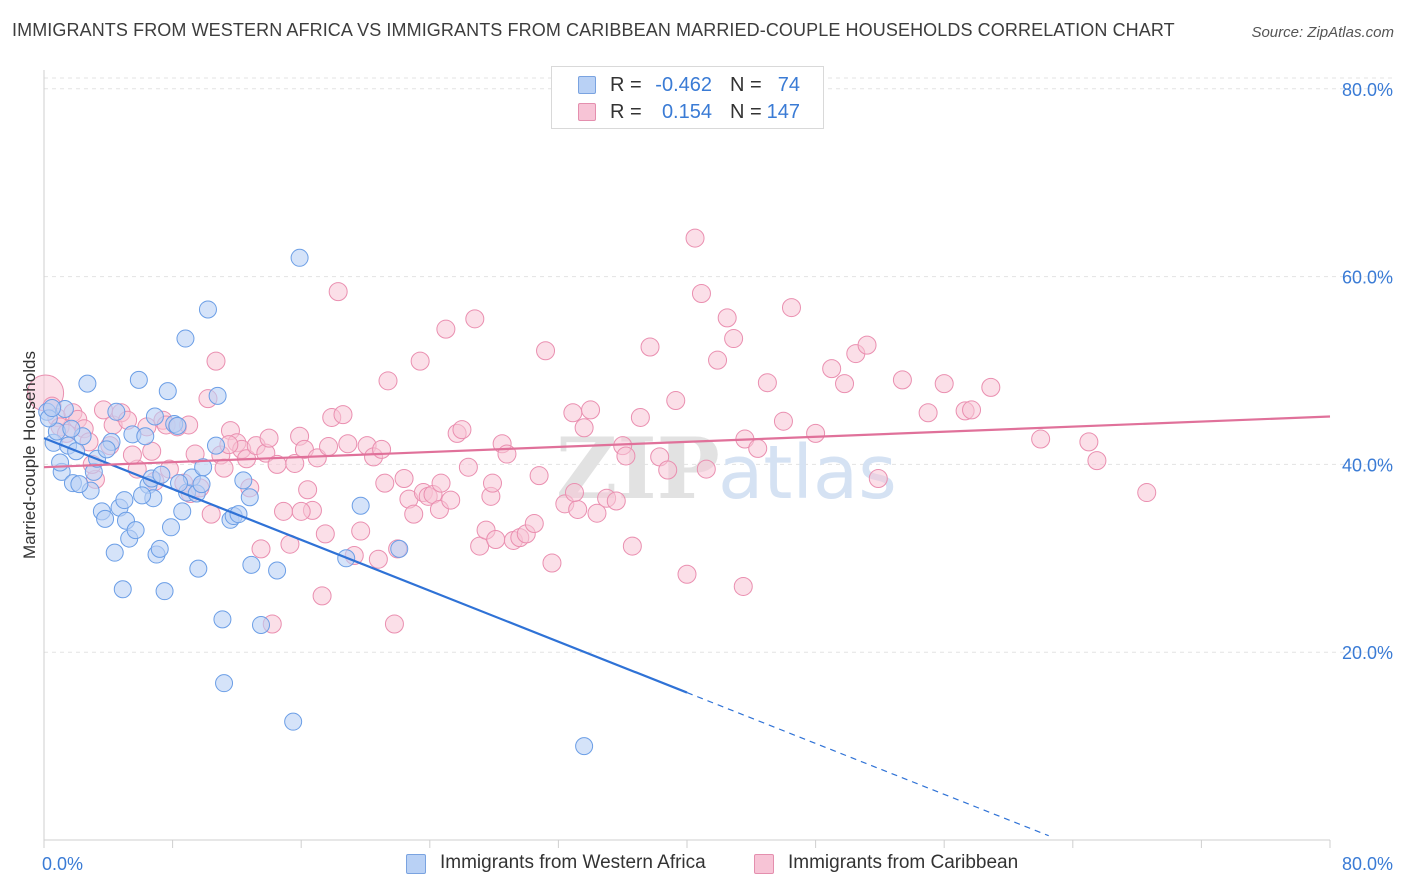 The width and height of the screenshot is (1406, 892). I want to click on caribbean-trend-line, so click(687, 442).